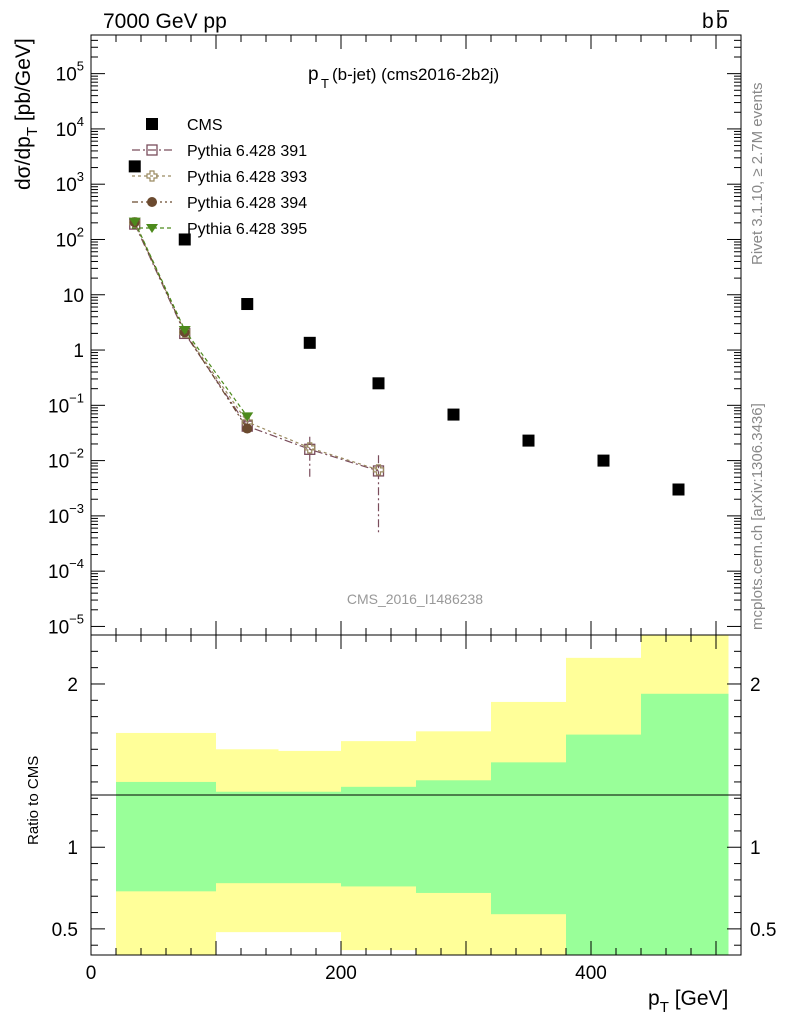 The height and width of the screenshot is (1024, 786). What do you see at coordinates (70, 237) in the screenshot?
I see `y-tick-label: 10²` at bounding box center [70, 237].